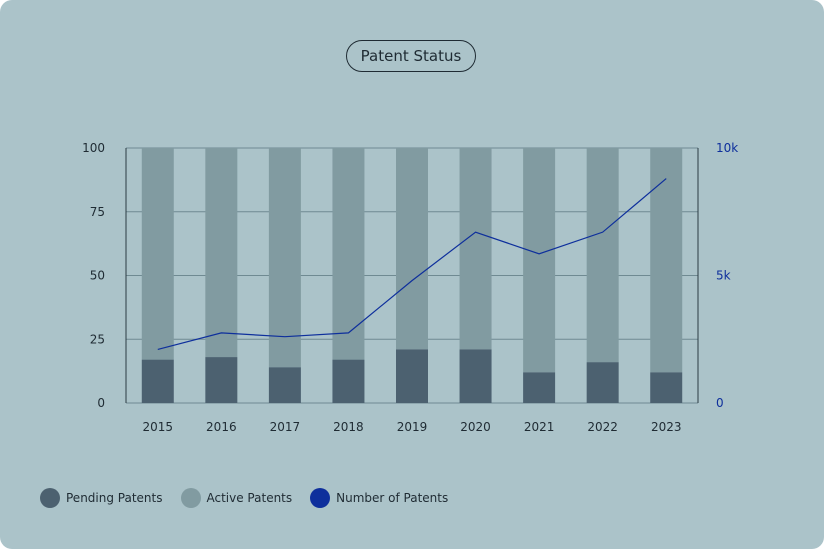  What do you see at coordinates (412, 427) in the screenshot?
I see `x-tick-label: 2019` at bounding box center [412, 427].